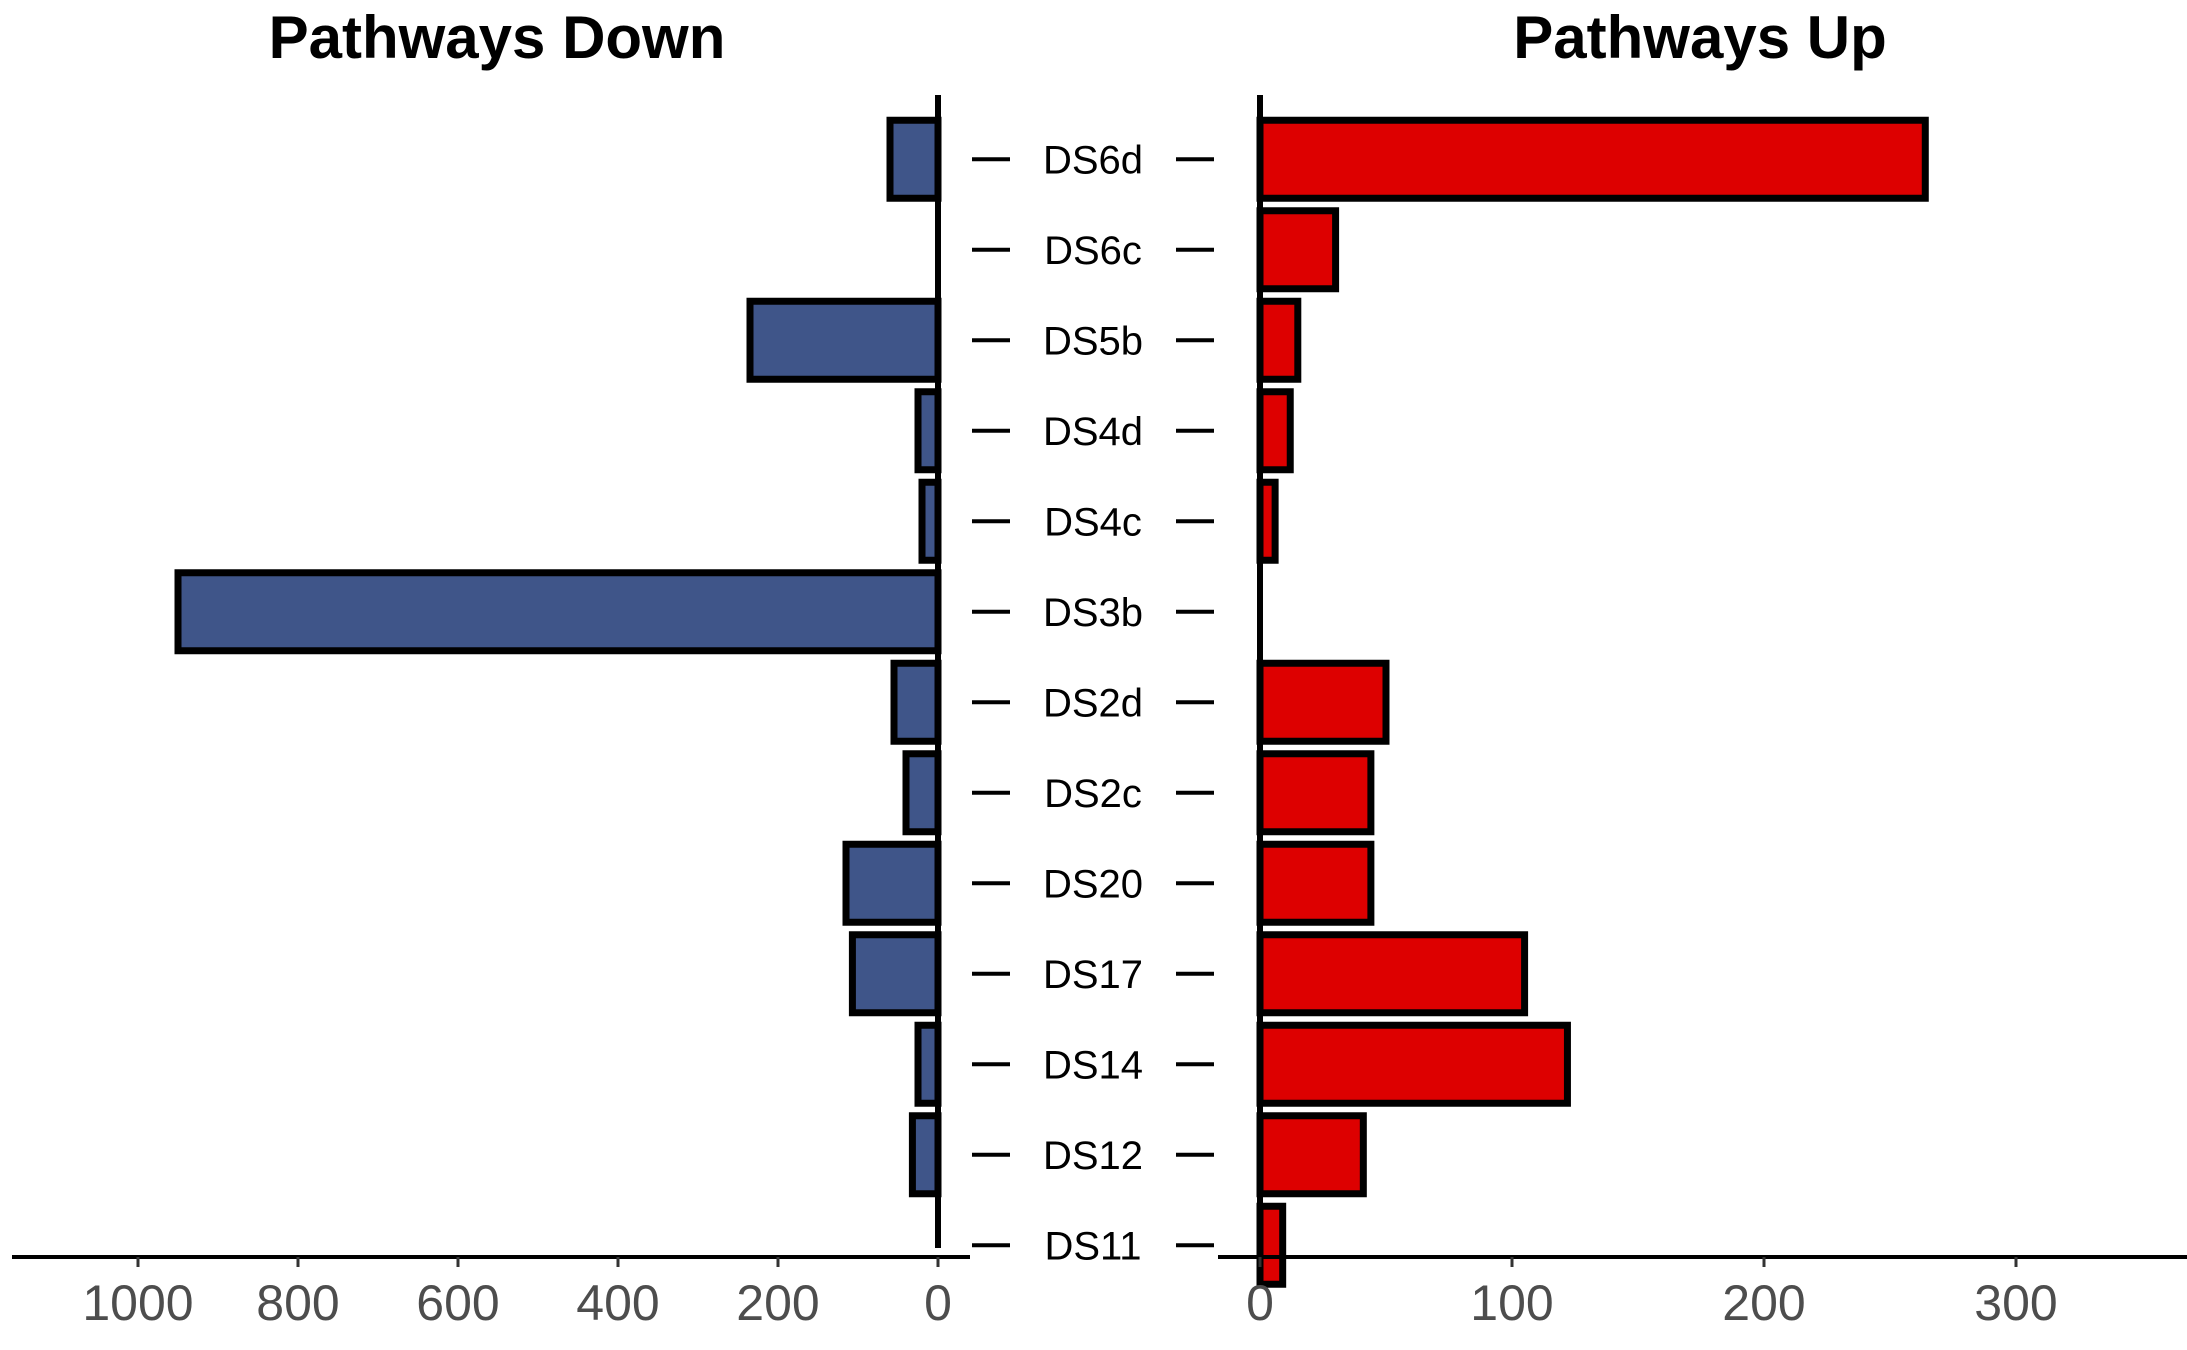 This screenshot has width=2187, height=1350. I want to click on down-x-tick-label: 800, so click(297, 1303).